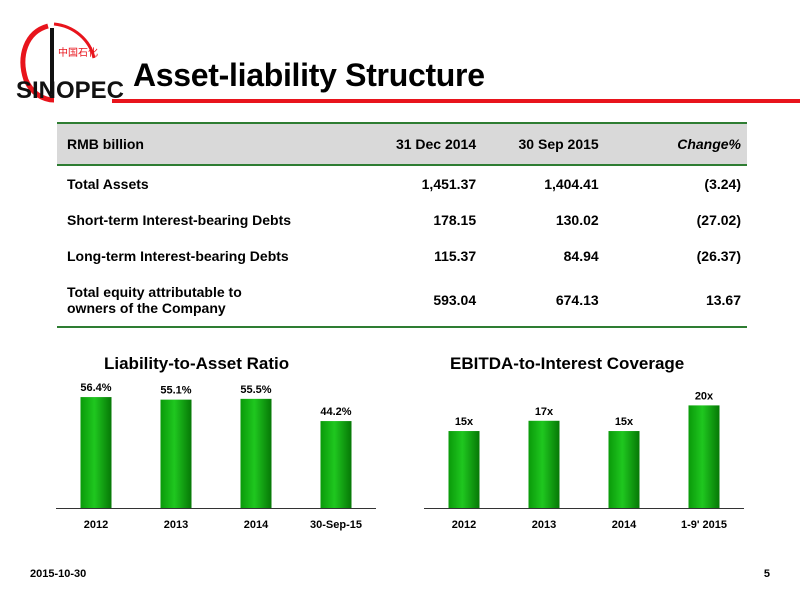 This screenshot has width=800, height=600. What do you see at coordinates (544, 412) in the screenshot?
I see `data-label: 17x` at bounding box center [544, 412].